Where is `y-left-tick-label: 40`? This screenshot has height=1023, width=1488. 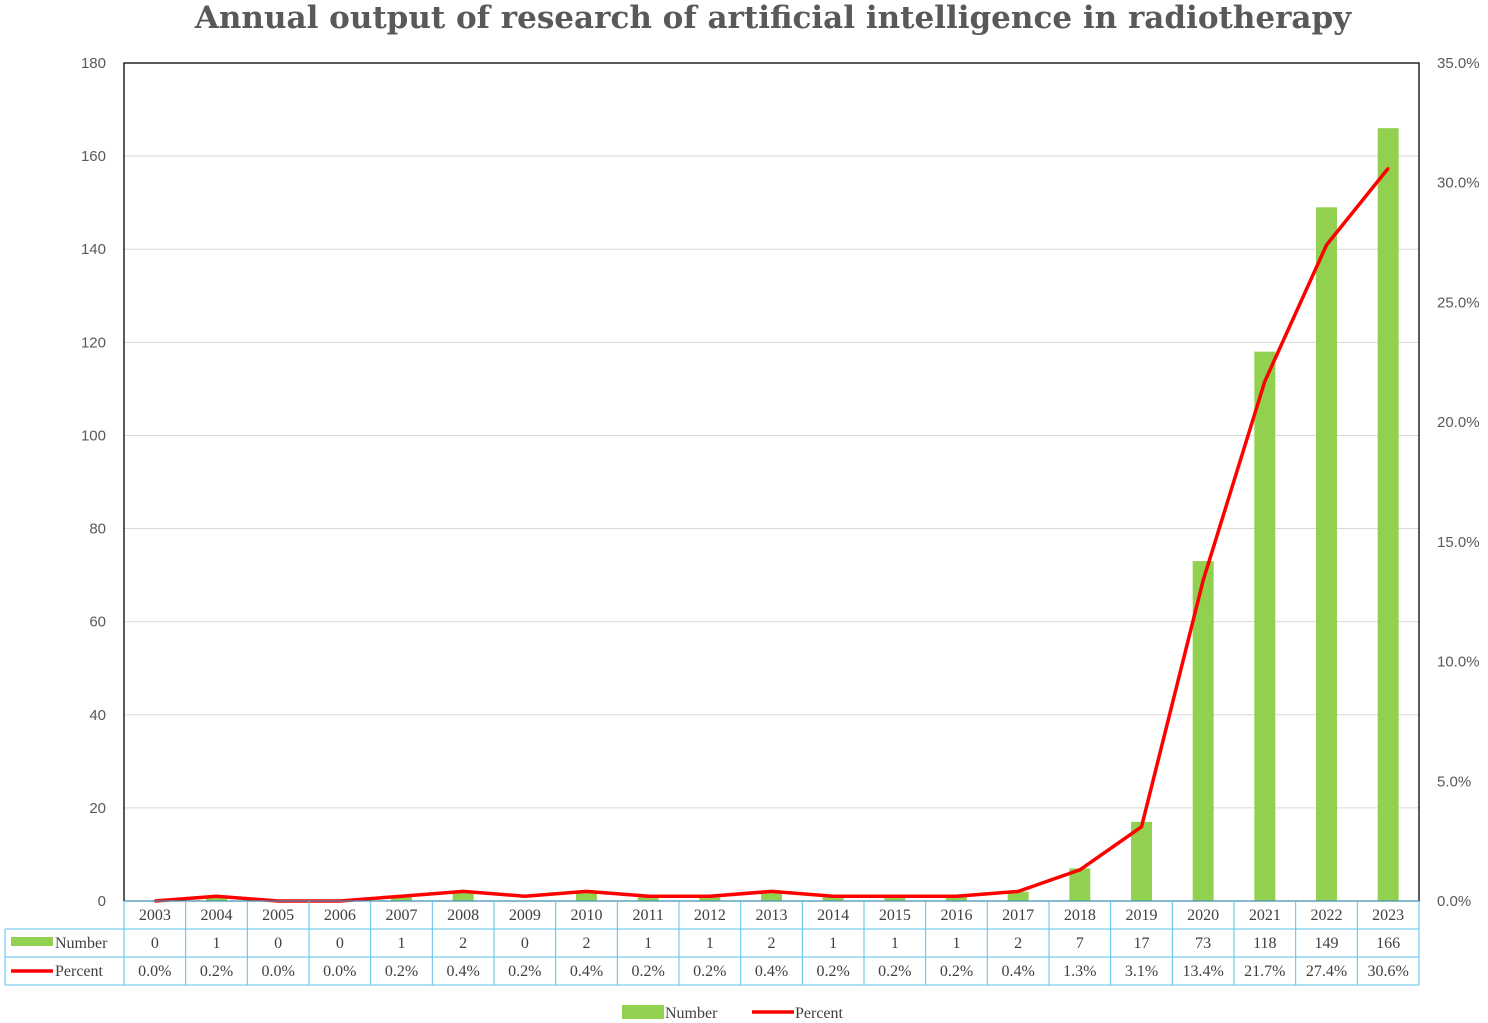
y-left-tick-label: 40 is located at coordinates (97, 715).